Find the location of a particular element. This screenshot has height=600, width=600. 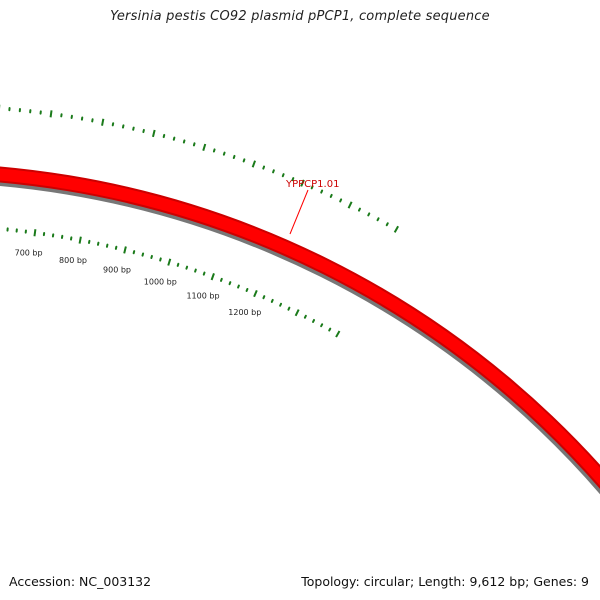

accession-label: Accession: is located at coordinates (42, 581).